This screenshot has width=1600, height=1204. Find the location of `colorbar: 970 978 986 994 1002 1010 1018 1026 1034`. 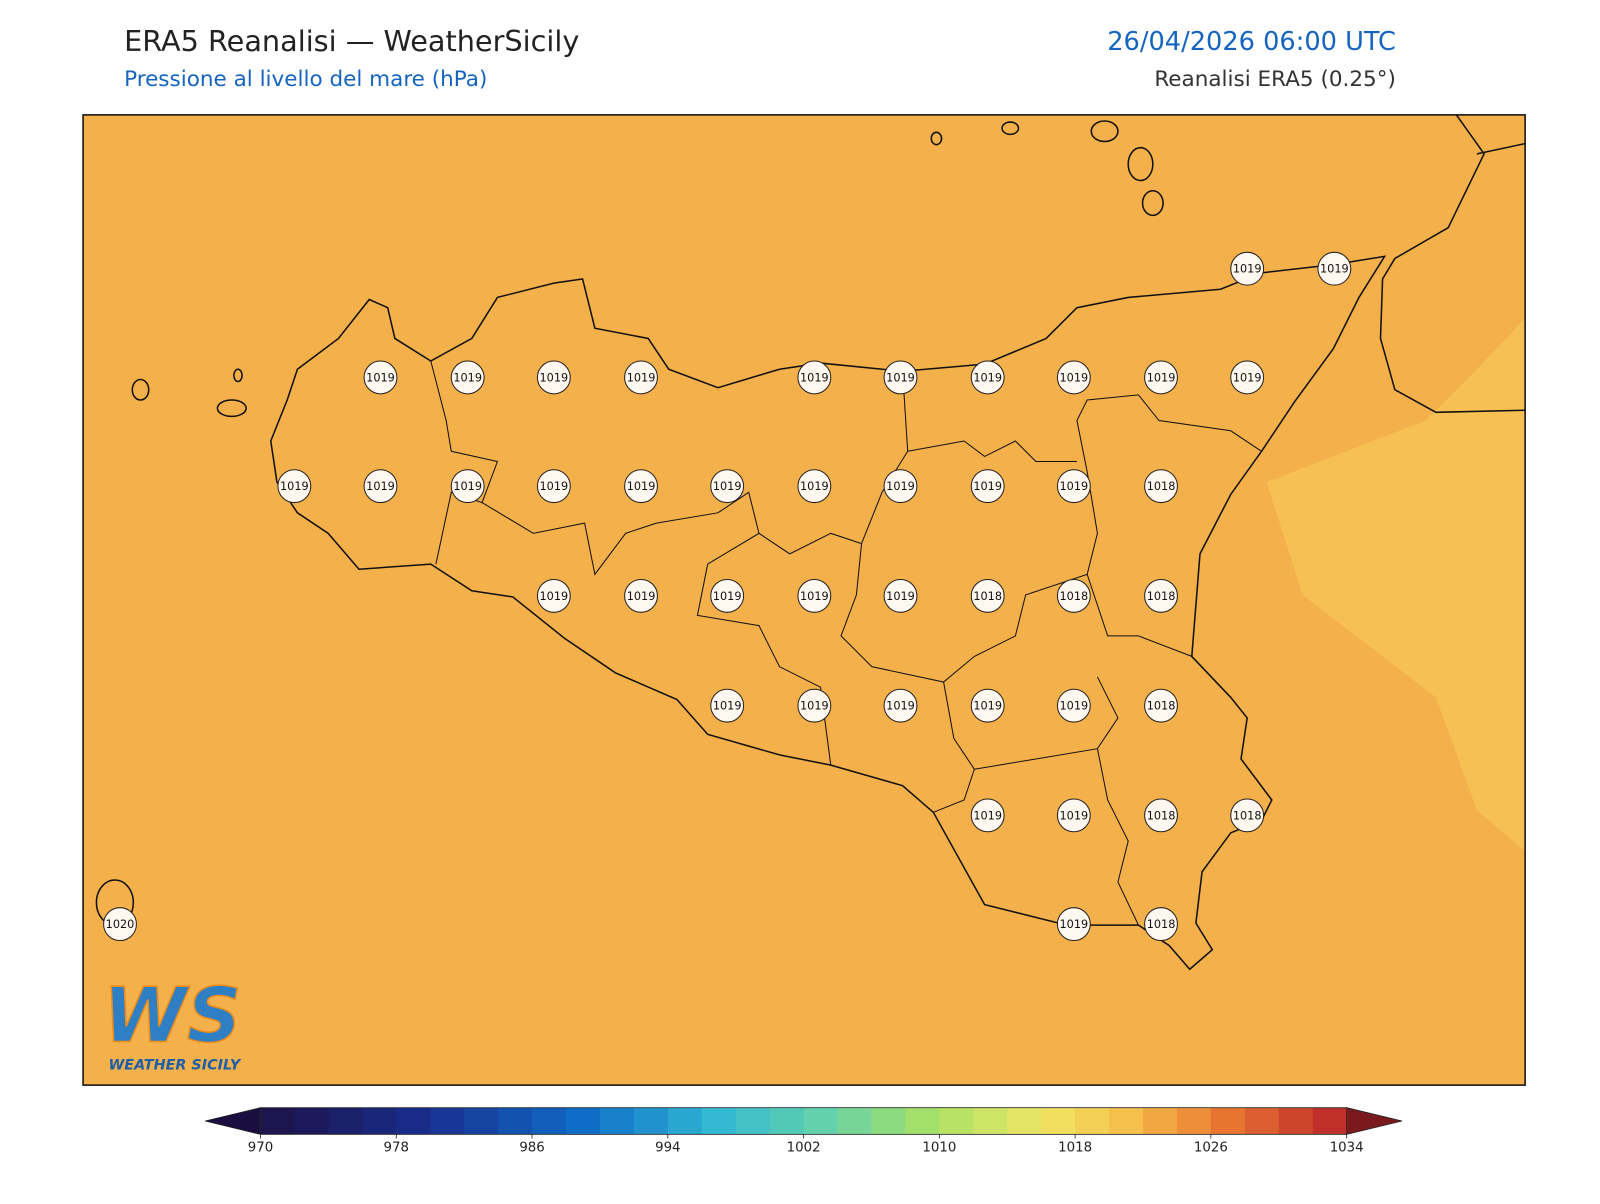

colorbar: 970 978 986 994 1002 1010 1018 1026 1034 is located at coordinates (804, 1131).